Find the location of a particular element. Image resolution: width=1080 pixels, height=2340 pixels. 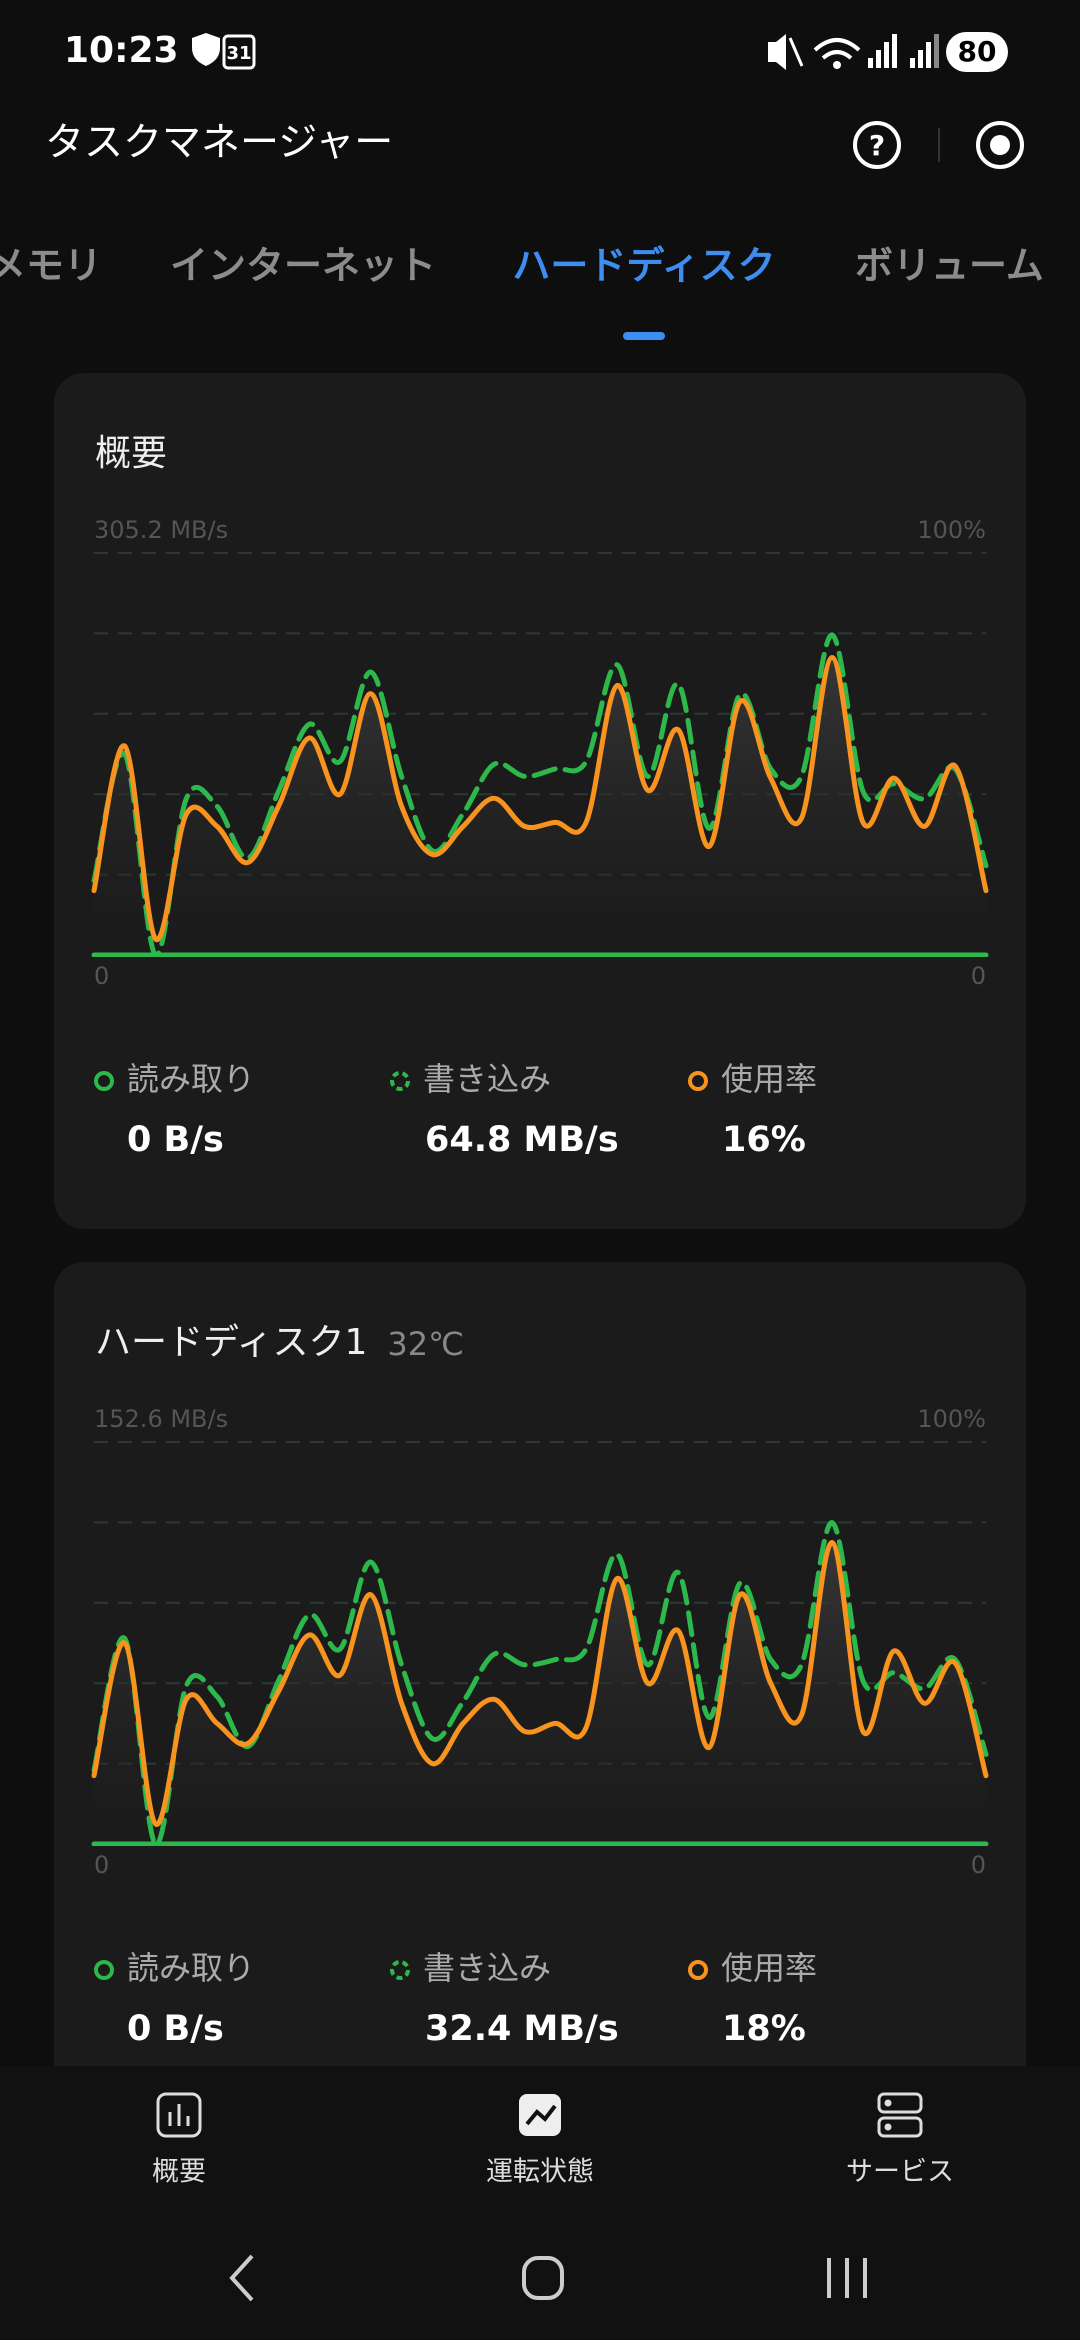

nav-label: 概要 is located at coordinates (179, 2172).